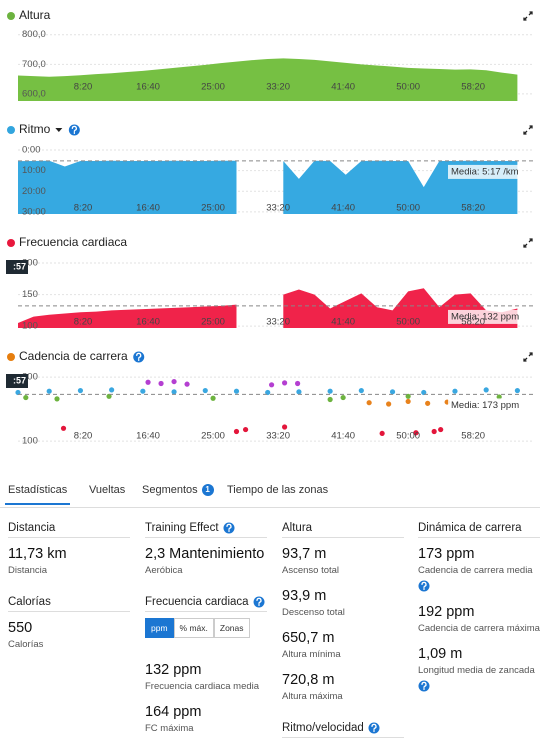 The height and width of the screenshot is (743, 546). Describe the element at coordinates (69, 602) in the screenshot. I see `section-heading: Calorías` at that location.